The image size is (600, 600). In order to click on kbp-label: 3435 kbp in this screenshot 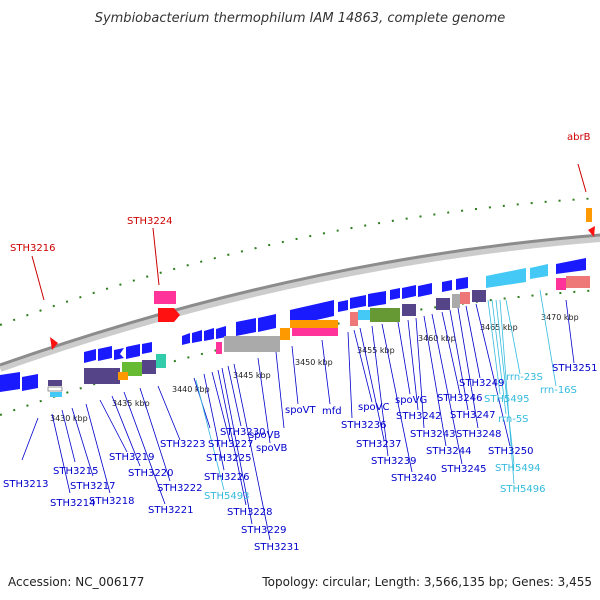, I will do `click(131, 403)`.